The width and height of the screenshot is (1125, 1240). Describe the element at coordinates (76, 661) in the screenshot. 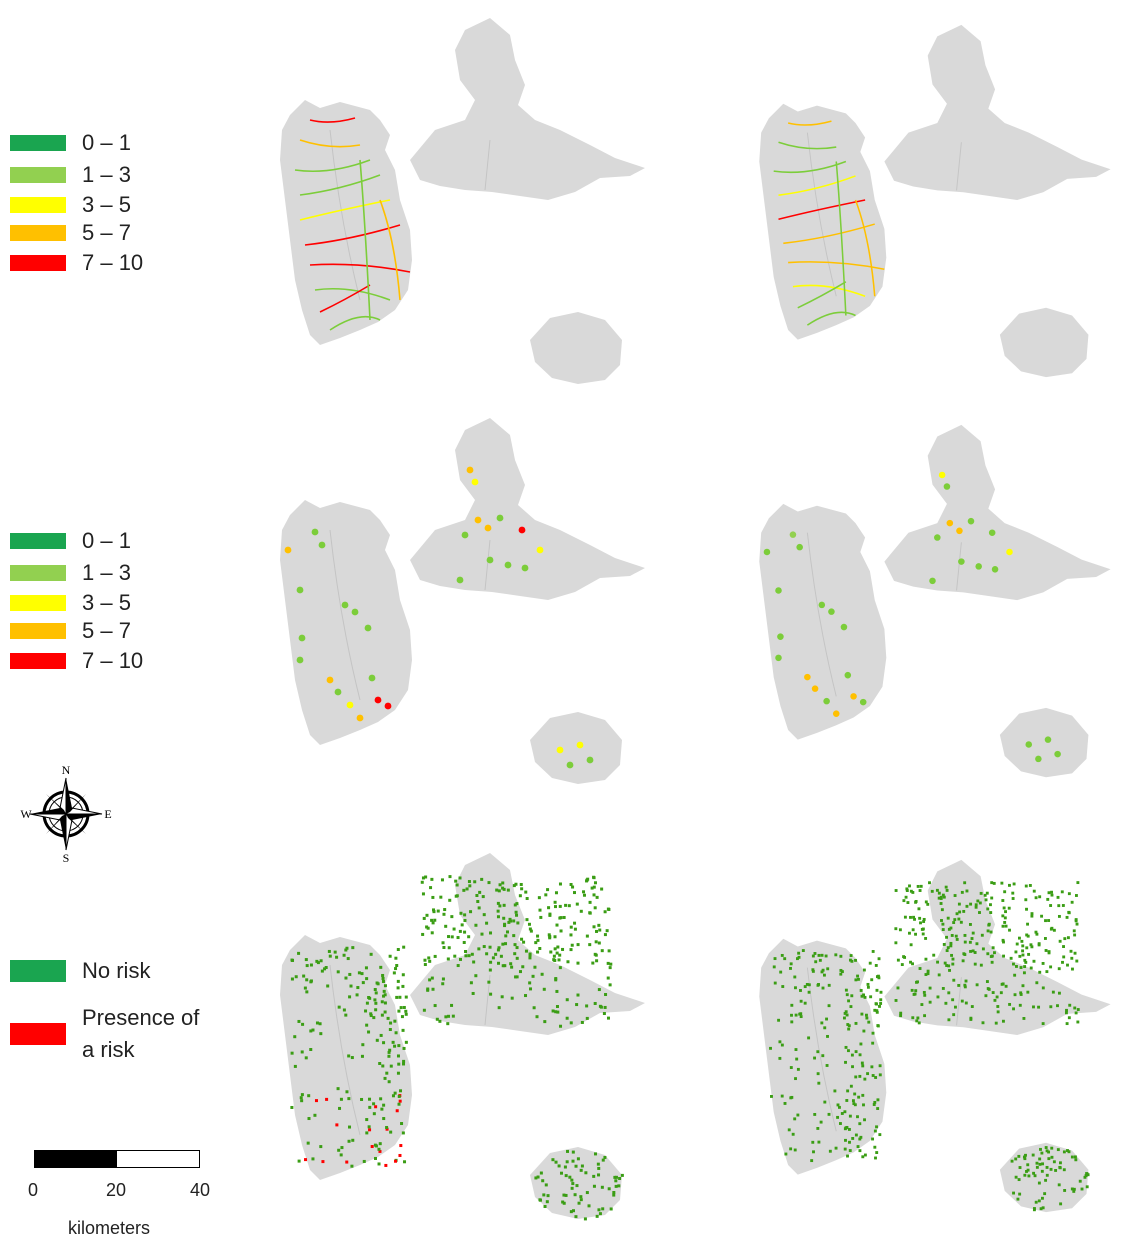

I see `legend-item: 7 – 10` at that location.